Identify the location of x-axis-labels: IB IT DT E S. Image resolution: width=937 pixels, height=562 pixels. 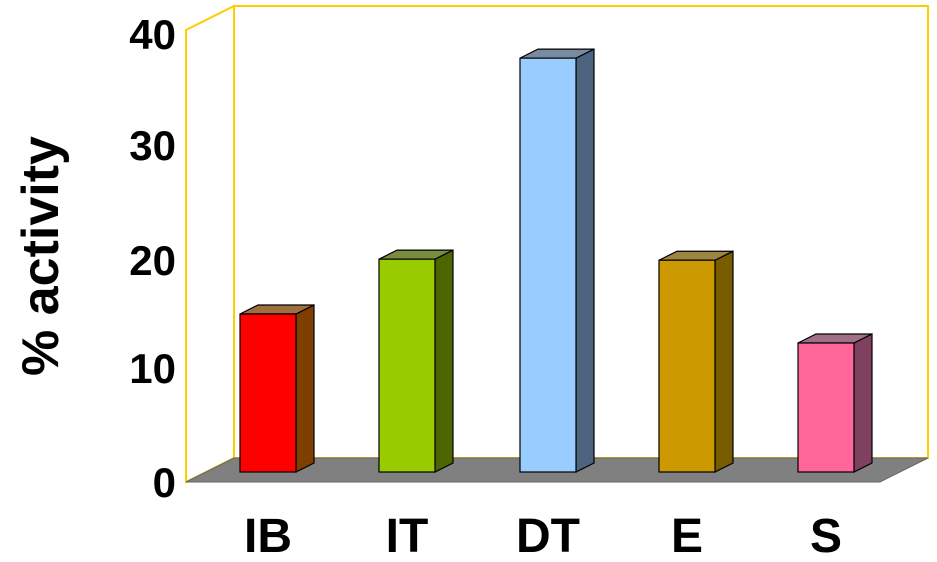
(543, 536).